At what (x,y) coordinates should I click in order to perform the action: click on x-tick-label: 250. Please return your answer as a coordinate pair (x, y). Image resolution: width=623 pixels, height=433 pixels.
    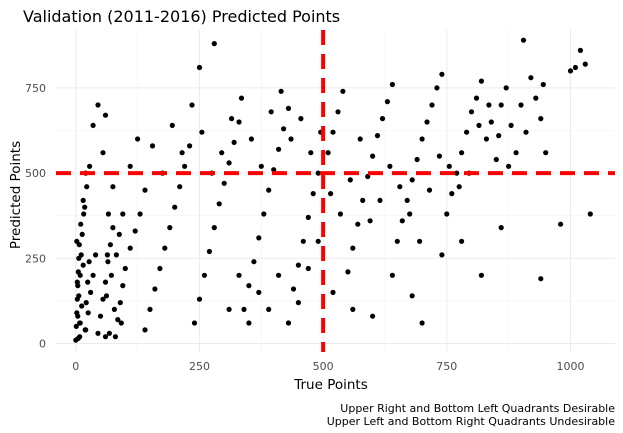
    Looking at the image, I should click on (199, 366).